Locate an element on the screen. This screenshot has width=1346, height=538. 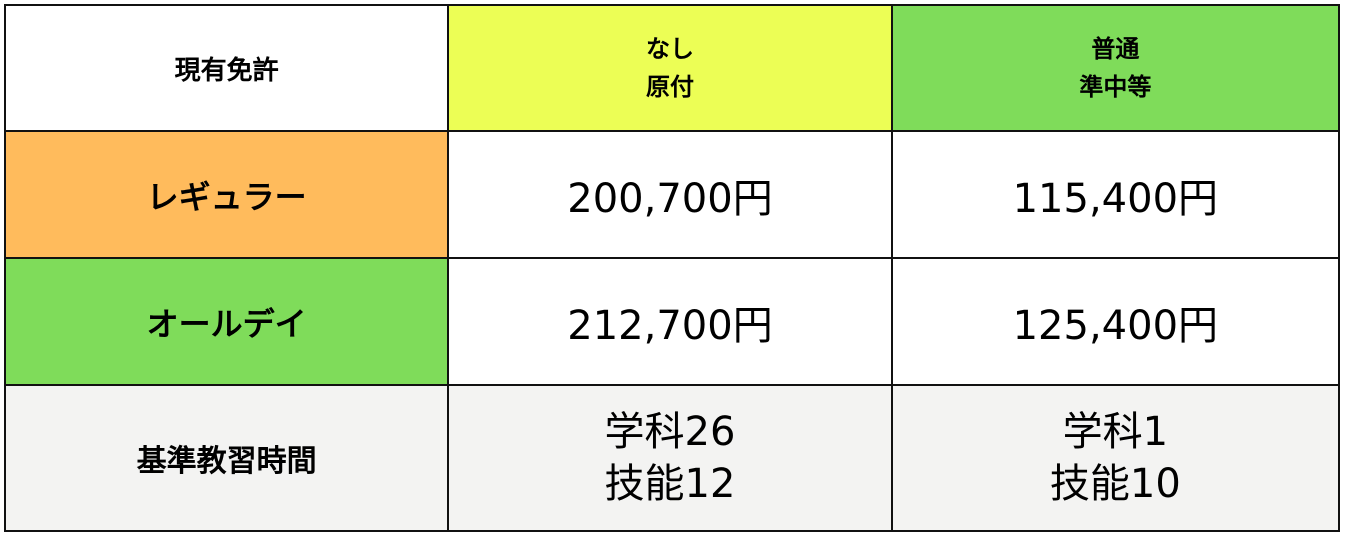
hours-line: 学科1 is located at coordinates (1115, 432).